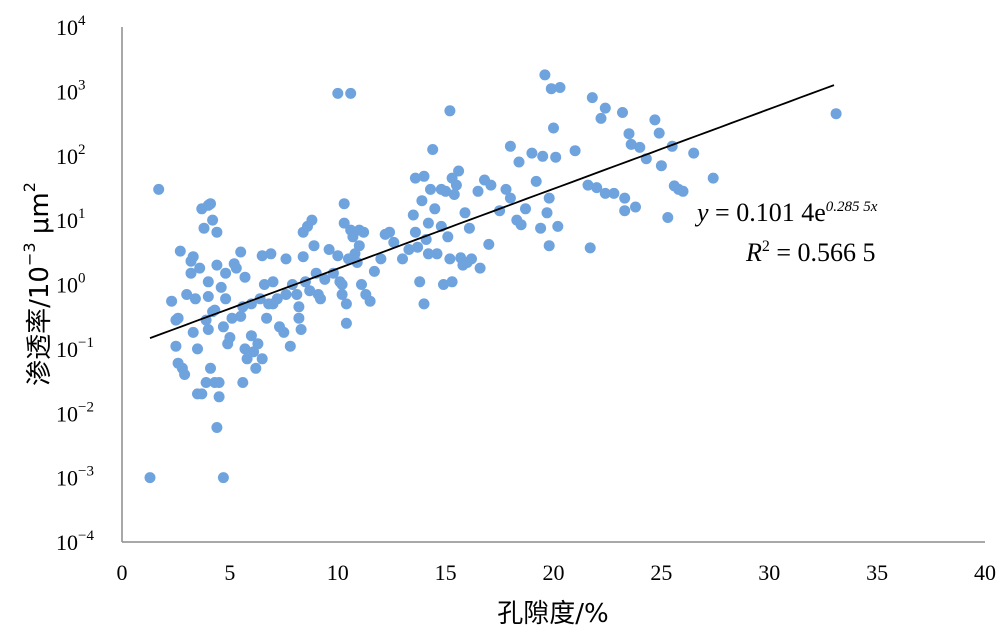  Describe the element at coordinates (37, 284) in the screenshot. I see `y-axis-title: 渗透率/10−3 μm2` at that location.